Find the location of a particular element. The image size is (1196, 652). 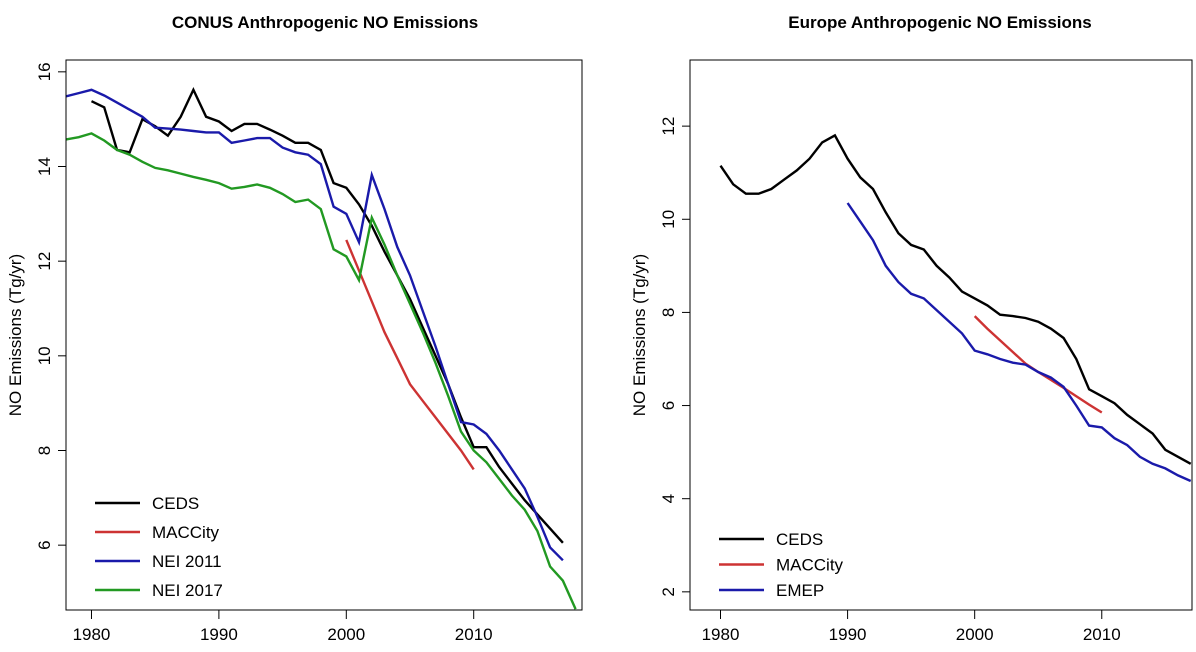

y-tick-label: 14 is located at coordinates (44, 166).